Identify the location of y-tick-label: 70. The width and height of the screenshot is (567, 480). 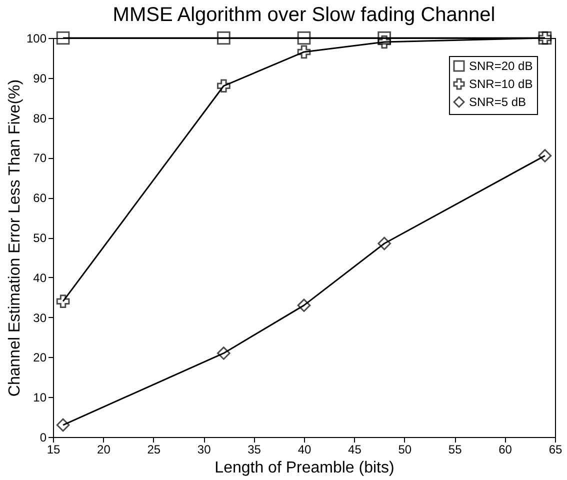
(40, 158).